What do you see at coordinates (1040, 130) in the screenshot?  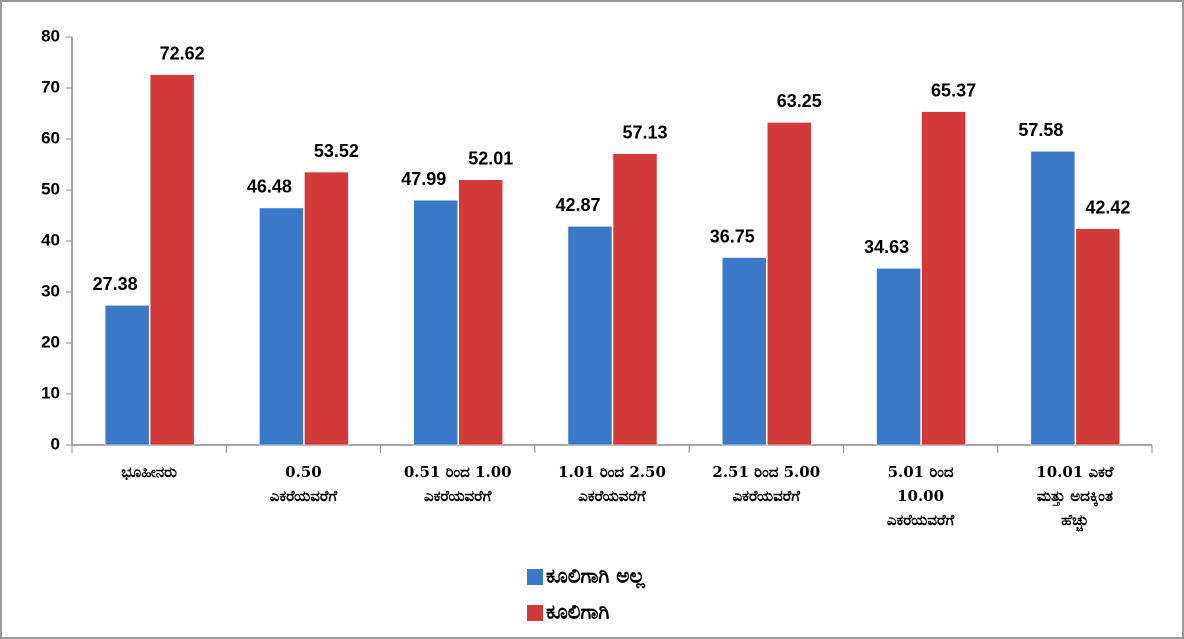 I see `value-label: 57.58` at bounding box center [1040, 130].